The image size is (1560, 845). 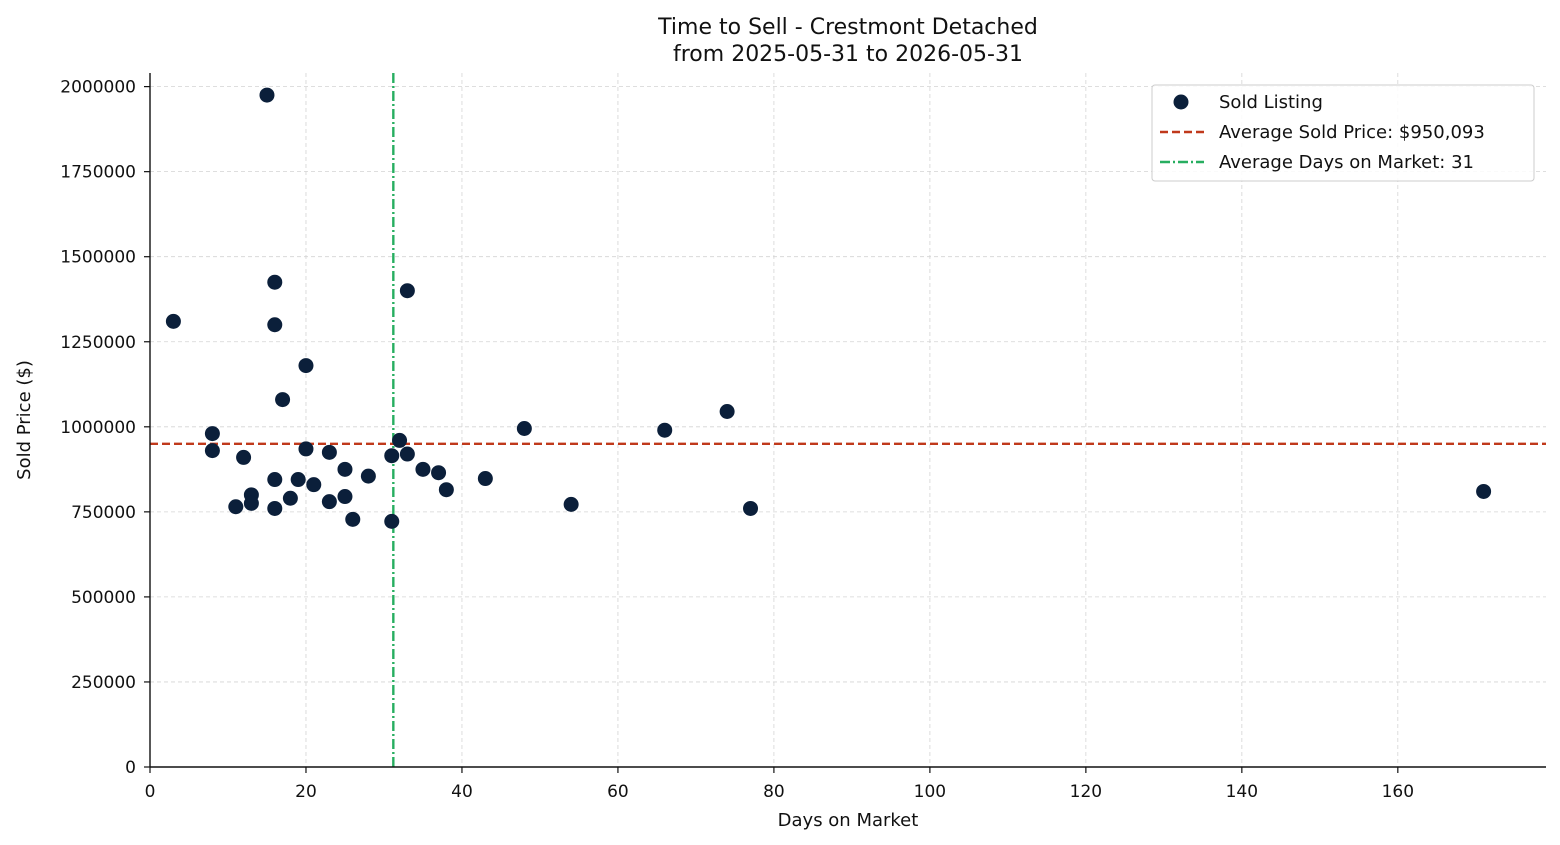 I want to click on y-tick-label: 500000, so click(x=103, y=598).